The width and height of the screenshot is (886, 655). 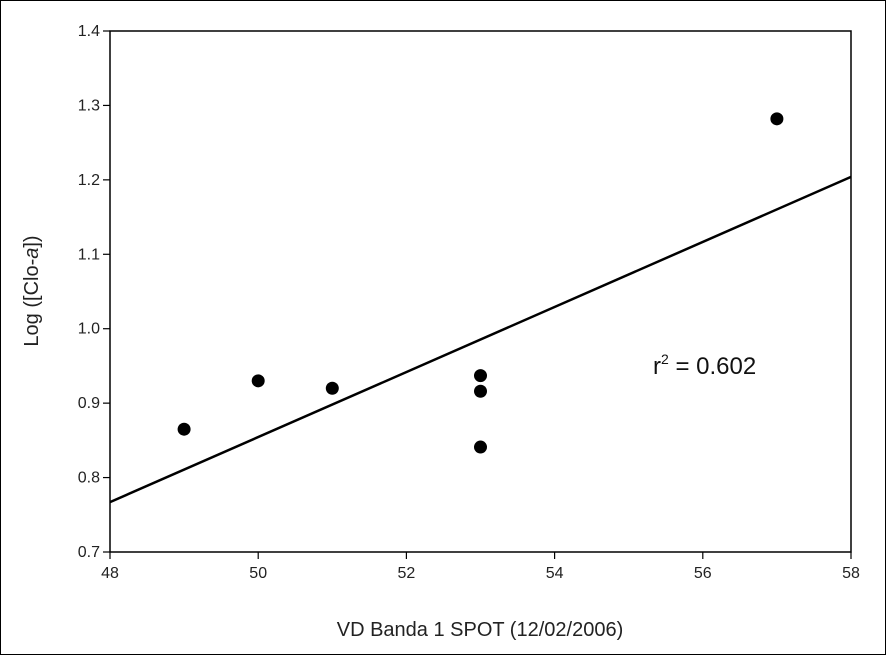 I want to click on x-tick-label: 56, so click(x=703, y=573).